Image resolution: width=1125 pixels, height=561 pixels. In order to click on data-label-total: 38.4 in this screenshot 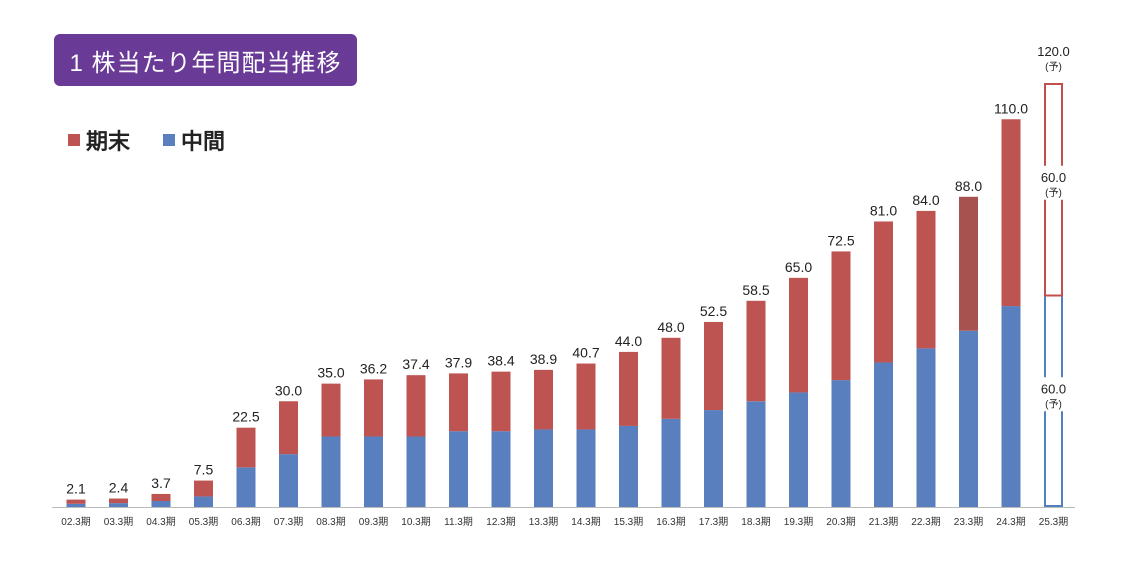, I will do `click(500, 361)`.